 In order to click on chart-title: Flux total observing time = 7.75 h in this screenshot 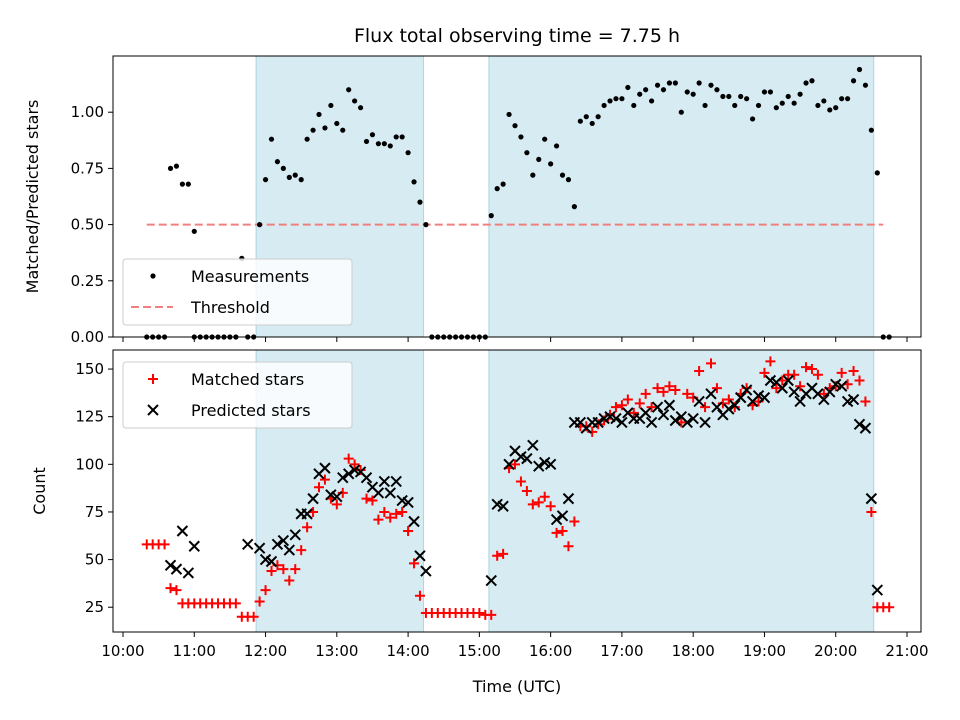, I will do `click(517, 36)`.